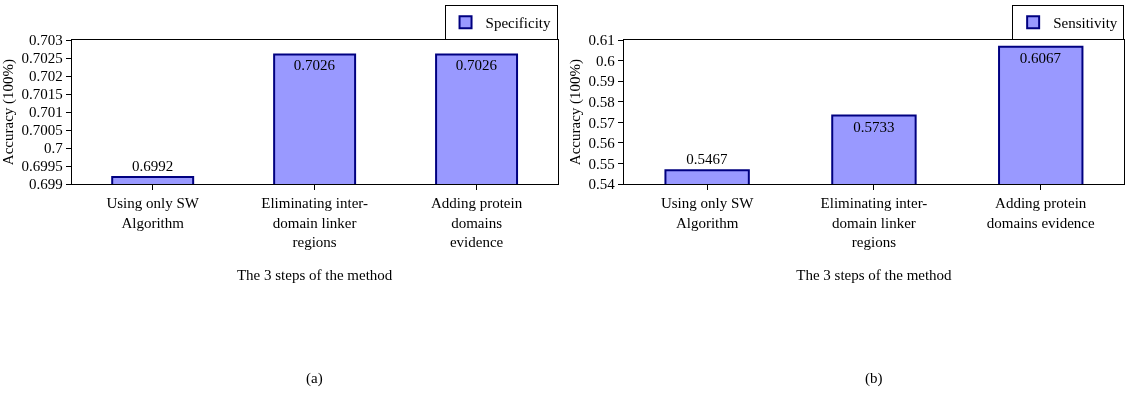 The image size is (1137, 402). I want to click on y-tick-label: 0.701, so click(45, 112).